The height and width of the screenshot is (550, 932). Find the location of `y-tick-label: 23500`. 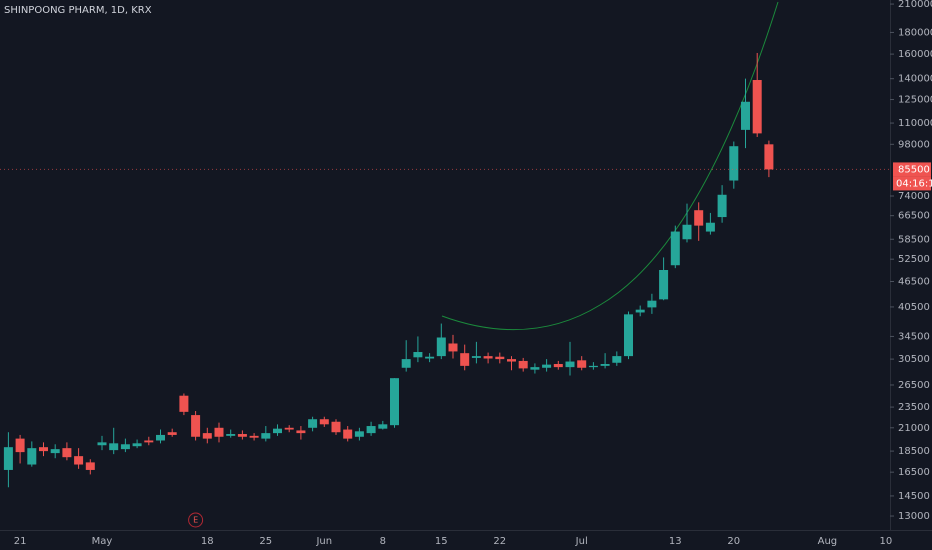

y-tick-label: 23500 is located at coordinates (914, 407).